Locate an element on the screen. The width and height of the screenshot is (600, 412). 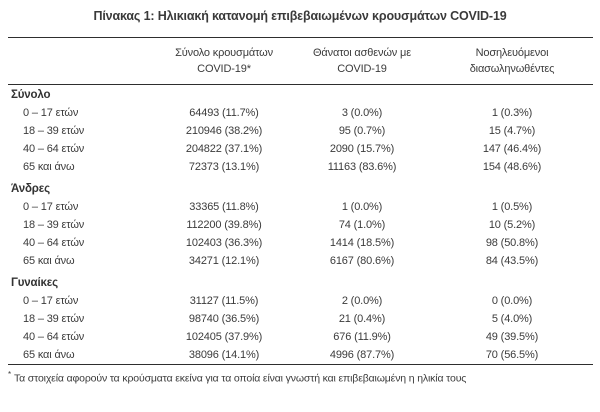
header-intubated: Νοσηλευόμενοι διασωληνωθέντες is located at coordinates (512, 61).